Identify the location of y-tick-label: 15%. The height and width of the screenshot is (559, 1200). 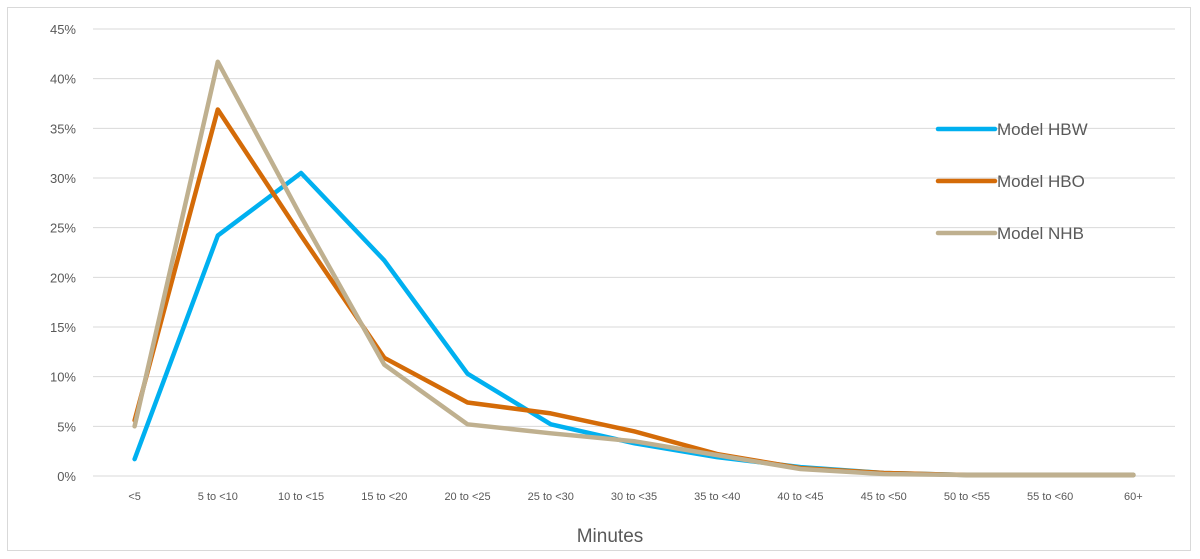
(63, 327).